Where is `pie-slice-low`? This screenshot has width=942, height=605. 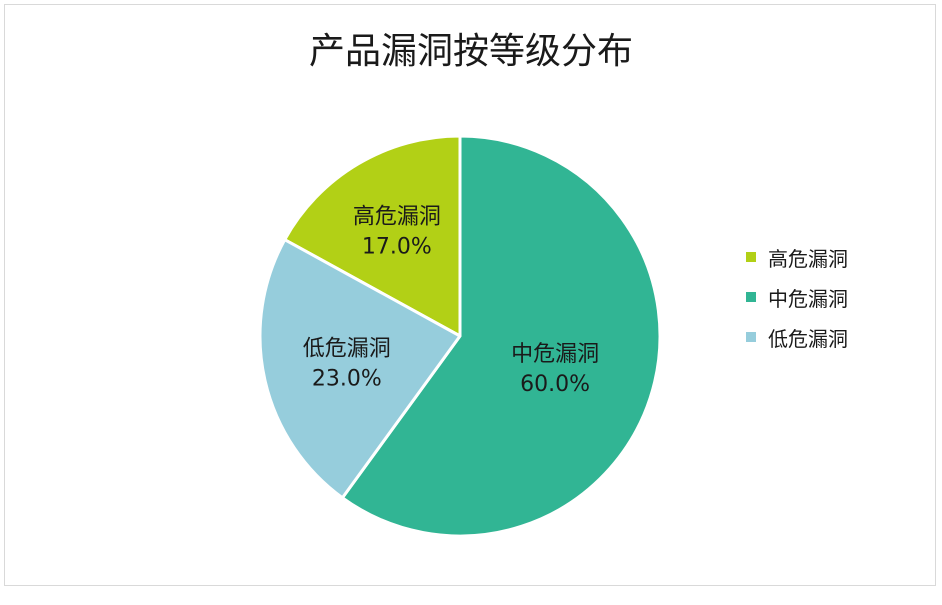
pie-slice-low is located at coordinates (360, 369).